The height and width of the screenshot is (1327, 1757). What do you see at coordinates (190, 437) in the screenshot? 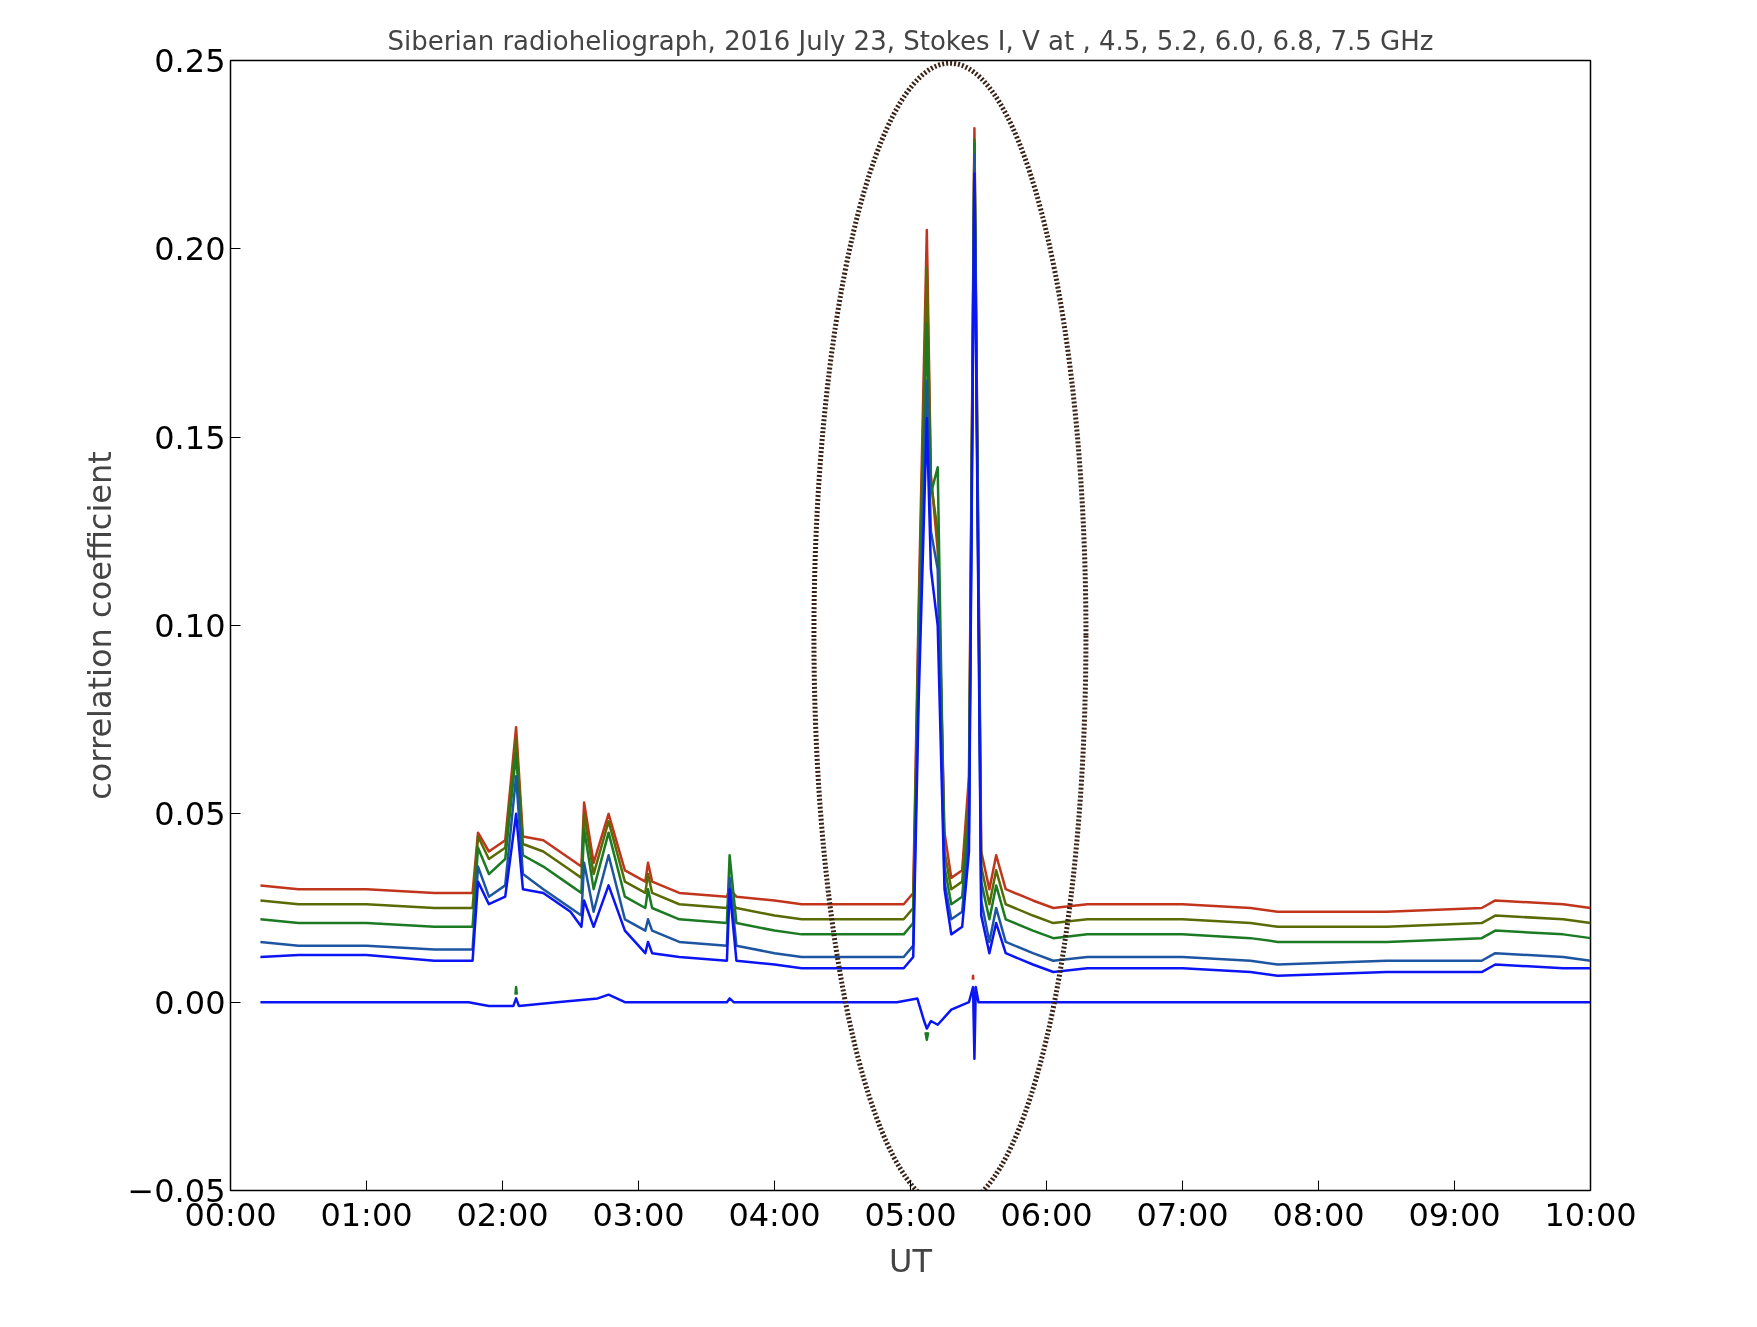
I see `y-tick-label: 0.15` at bounding box center [190, 437].